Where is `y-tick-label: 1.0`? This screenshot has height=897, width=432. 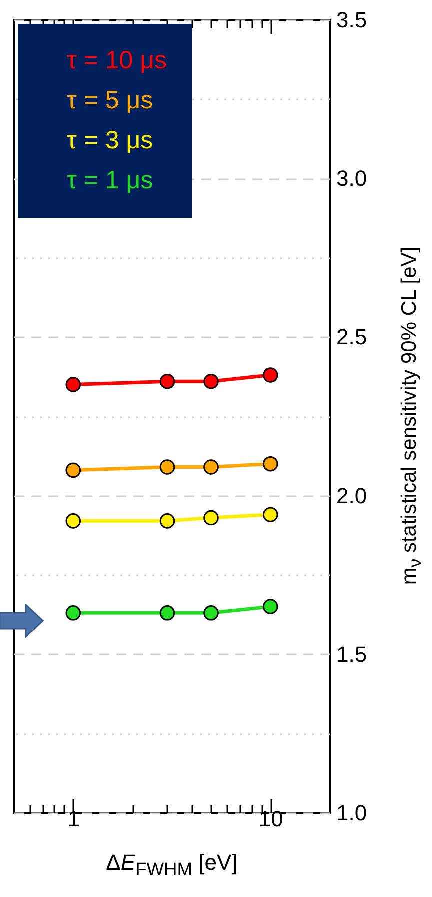
y-tick-label: 1.0 is located at coordinates (352, 813).